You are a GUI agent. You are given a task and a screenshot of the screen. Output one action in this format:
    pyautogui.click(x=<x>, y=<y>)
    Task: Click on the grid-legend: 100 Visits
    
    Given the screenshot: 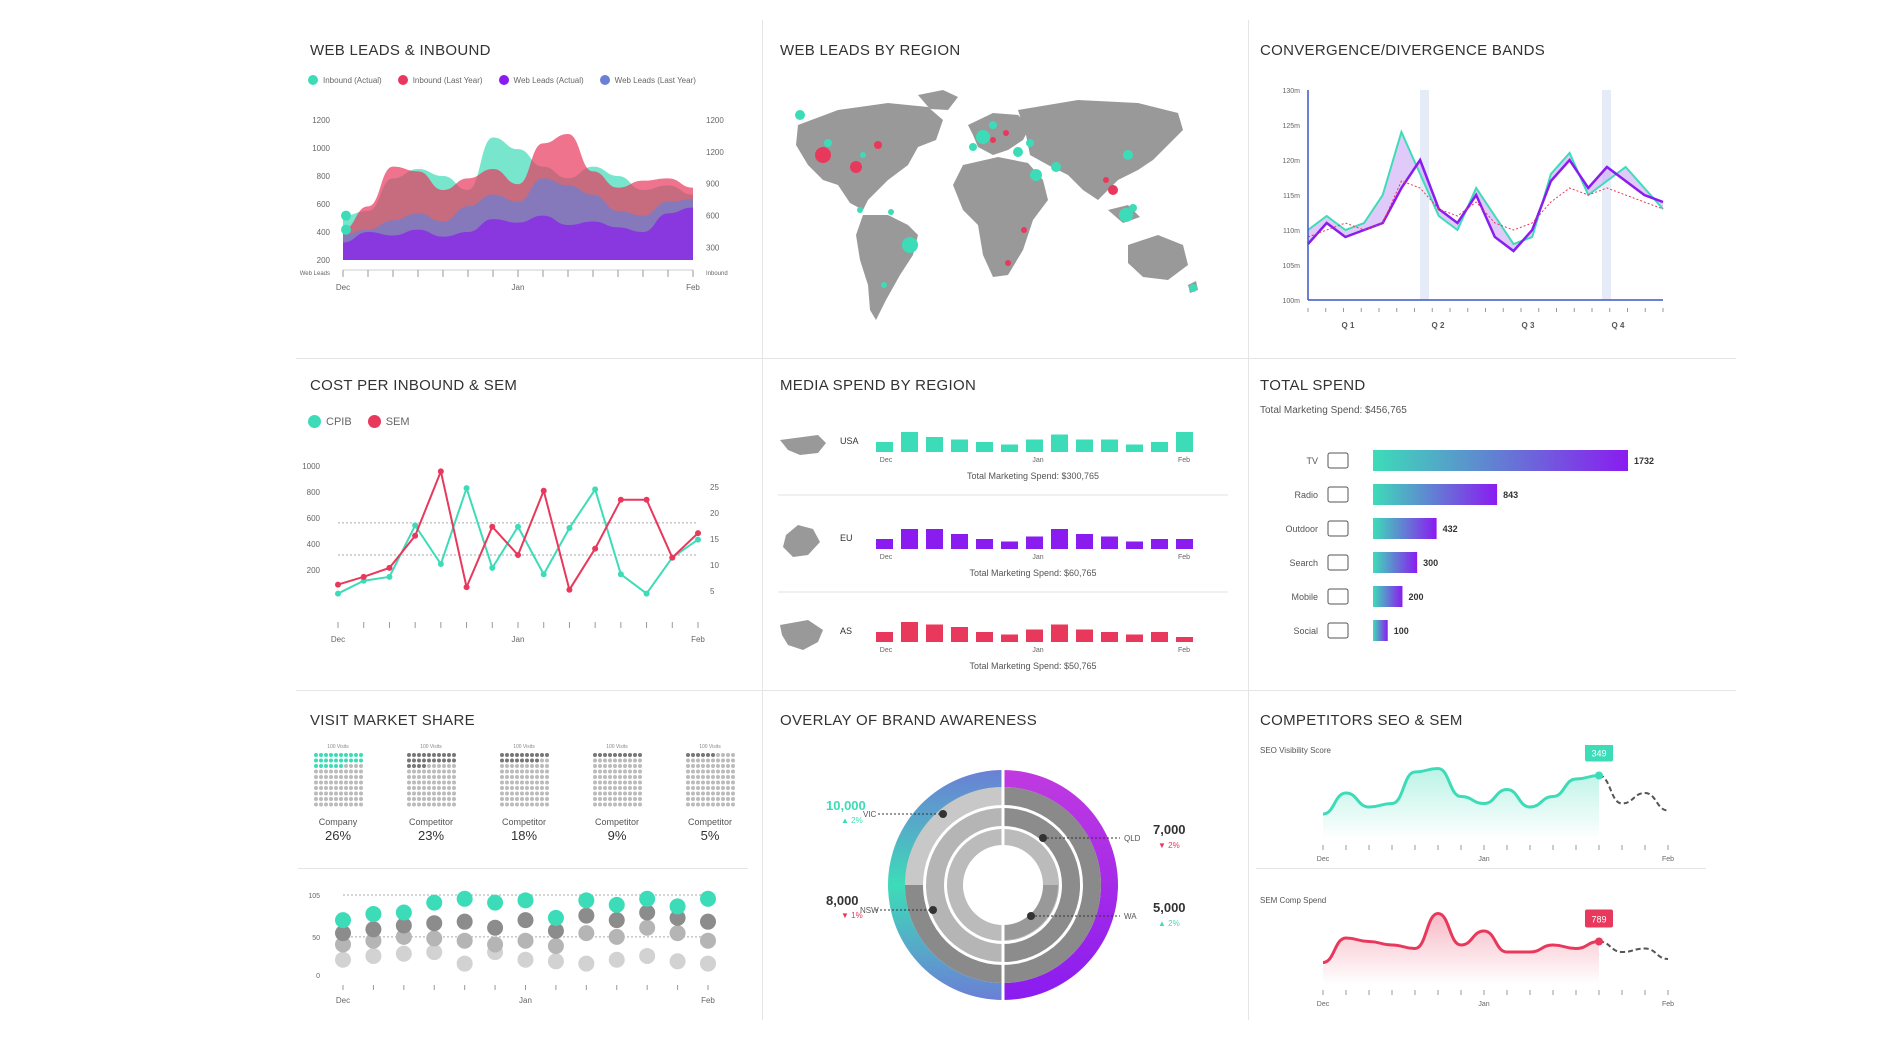 What is the action you would take?
    pyautogui.click(x=617, y=747)
    